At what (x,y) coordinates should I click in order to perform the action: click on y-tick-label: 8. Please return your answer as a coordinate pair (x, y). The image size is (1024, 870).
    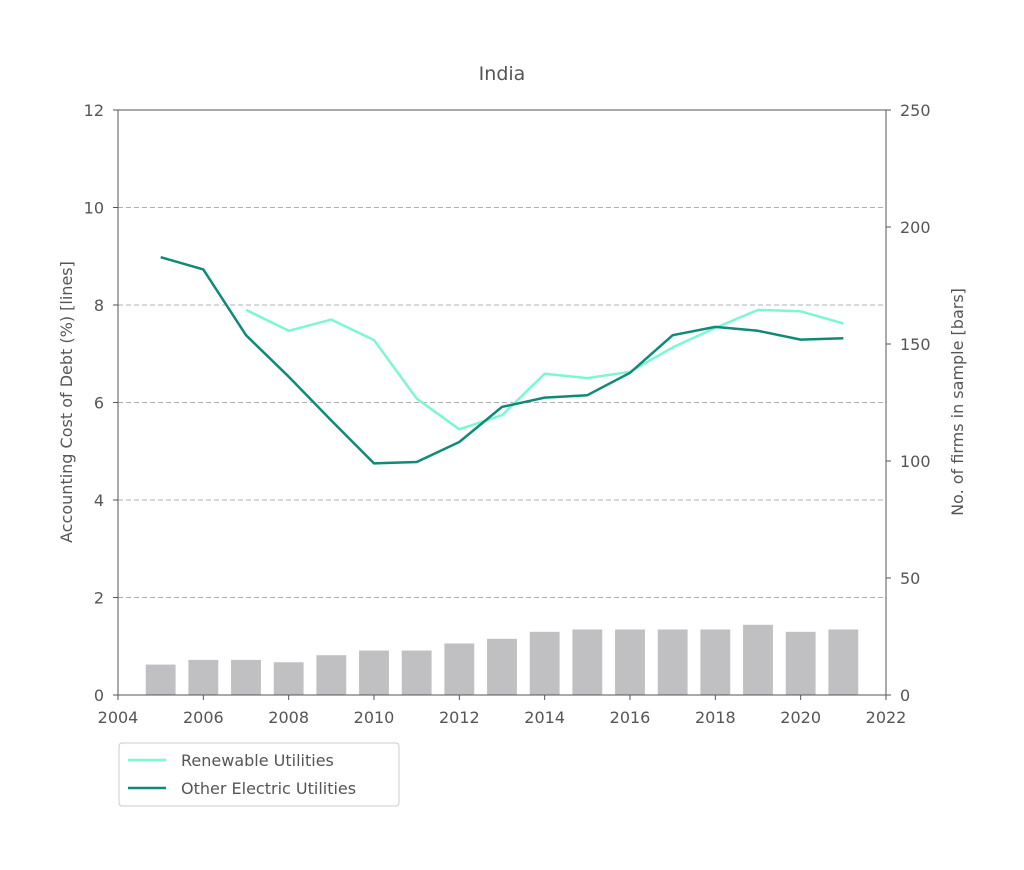
    Looking at the image, I should click on (99, 305).